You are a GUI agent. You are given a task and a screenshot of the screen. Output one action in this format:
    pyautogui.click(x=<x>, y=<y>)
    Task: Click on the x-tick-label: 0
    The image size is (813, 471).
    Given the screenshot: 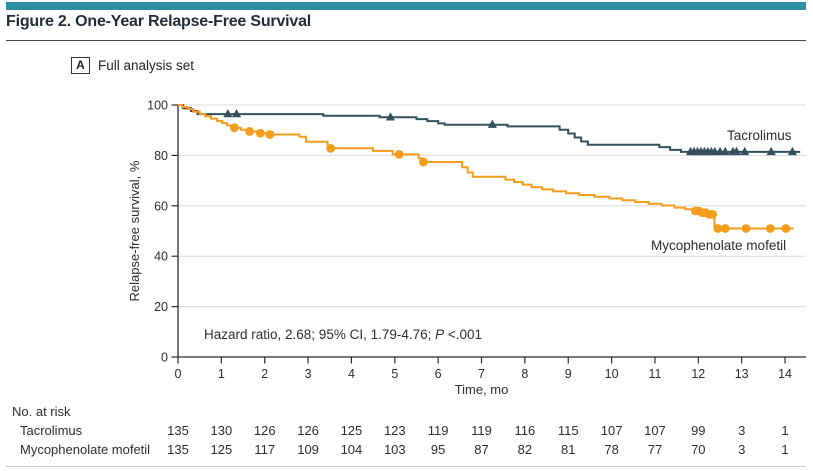 What is the action you would take?
    pyautogui.click(x=178, y=374)
    